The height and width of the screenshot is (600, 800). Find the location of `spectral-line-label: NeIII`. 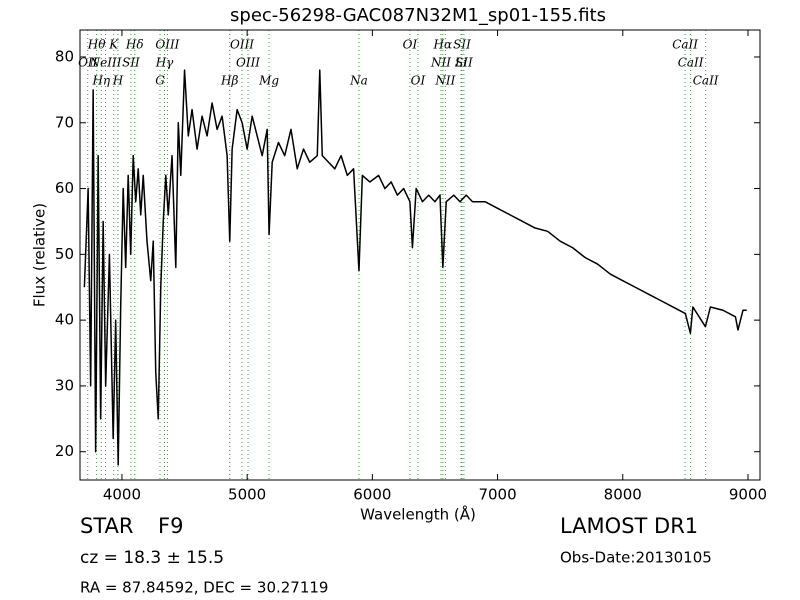

spectral-line-label: NeIII is located at coordinates (105, 63).